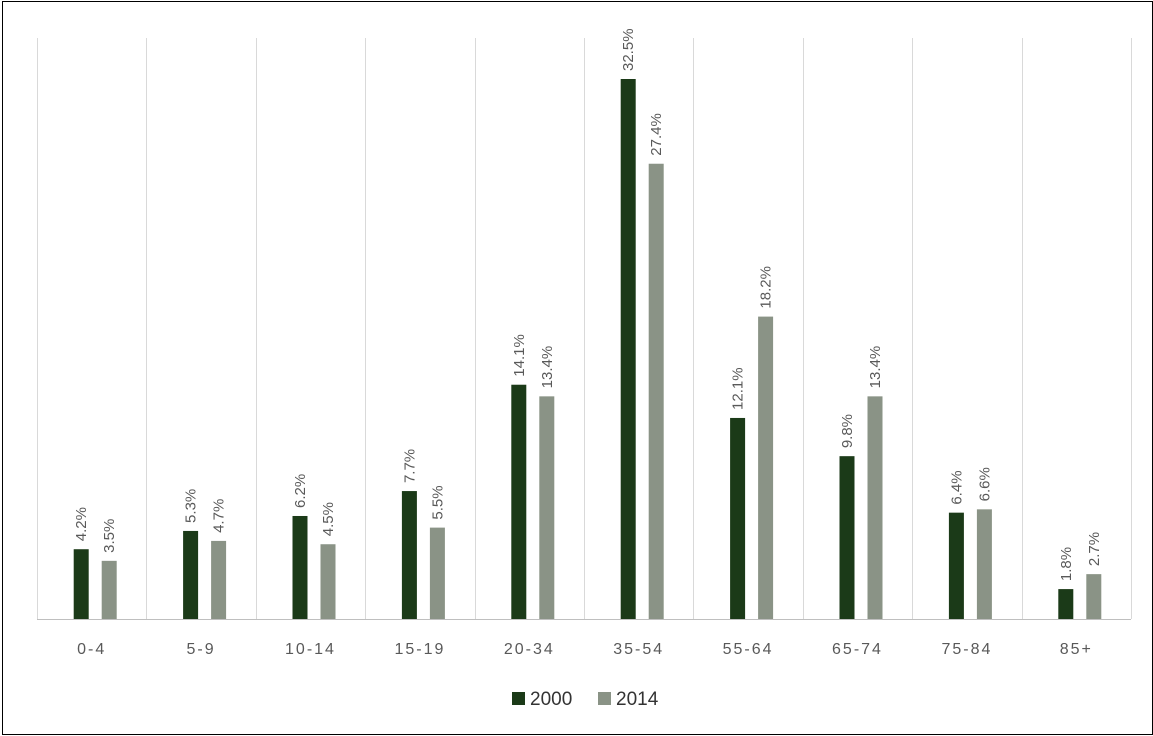 This screenshot has width=1153, height=736. Describe the element at coordinates (519, 355) in the screenshot. I see `data-label-2000-20-34: 14.1%` at that location.